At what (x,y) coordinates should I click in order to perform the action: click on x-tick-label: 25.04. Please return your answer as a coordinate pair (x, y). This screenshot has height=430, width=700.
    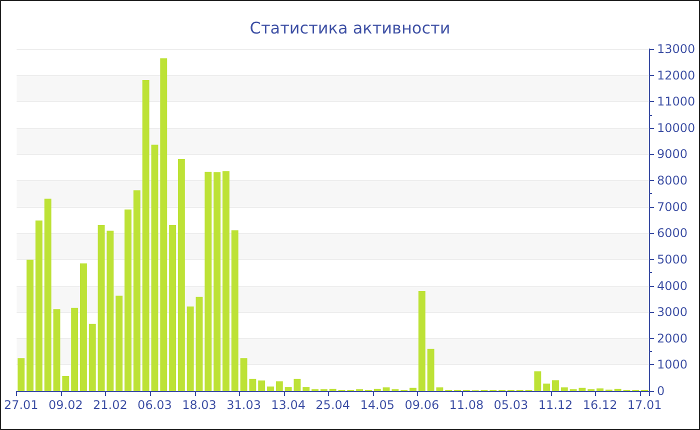
    Looking at the image, I should click on (333, 405).